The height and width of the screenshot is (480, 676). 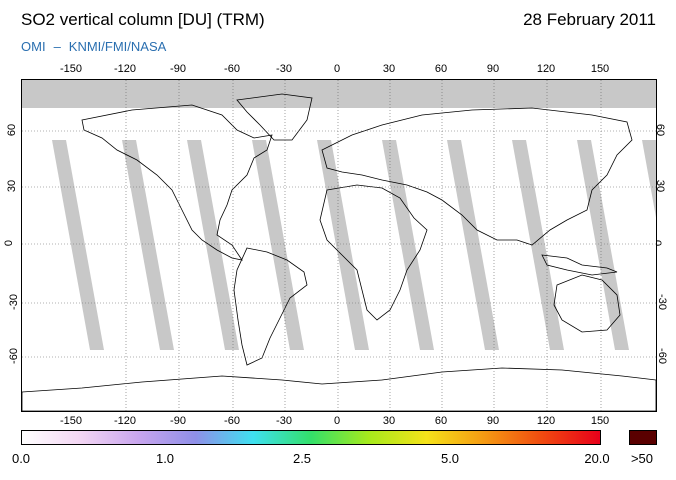 I want to click on lon-tick-top: 120, so click(x=546, y=69).